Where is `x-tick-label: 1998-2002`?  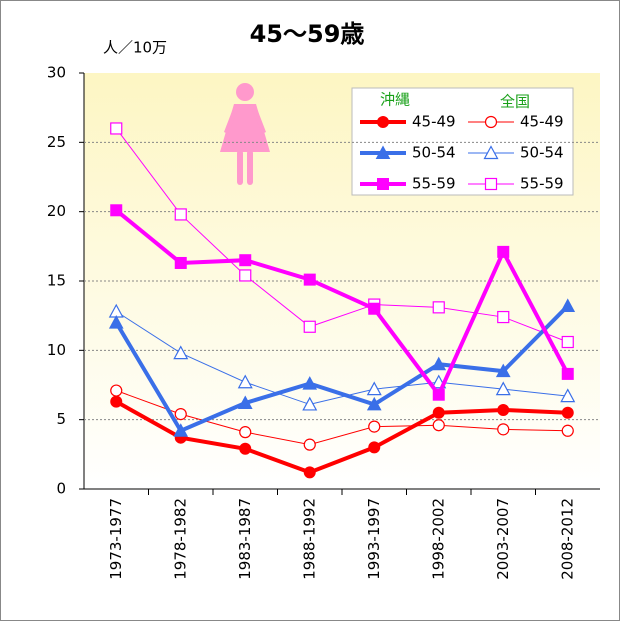
x-tick-label: 1998-2002 is located at coordinates (438, 539).